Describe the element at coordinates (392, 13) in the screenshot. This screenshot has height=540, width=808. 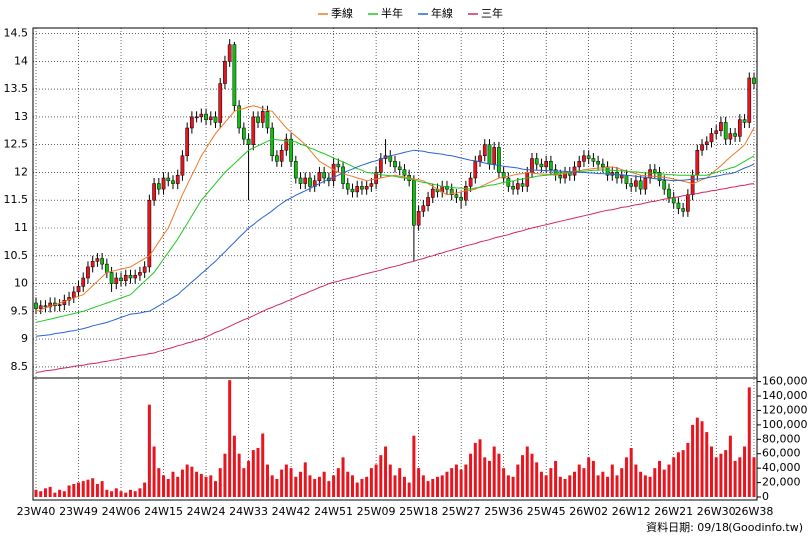
I see `legend-label: 半年` at that location.